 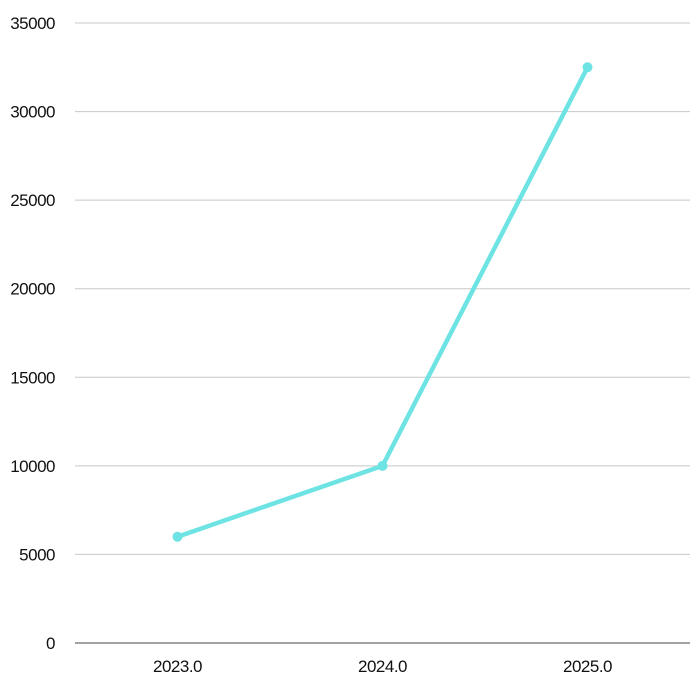 I want to click on x-tick-label: 2024.0, so click(x=382, y=666).